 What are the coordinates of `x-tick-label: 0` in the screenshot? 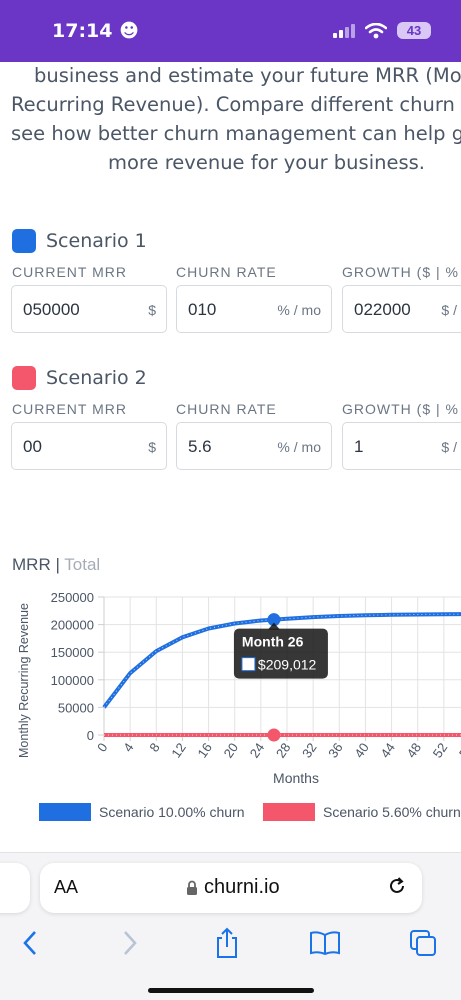 It's located at (102, 747).